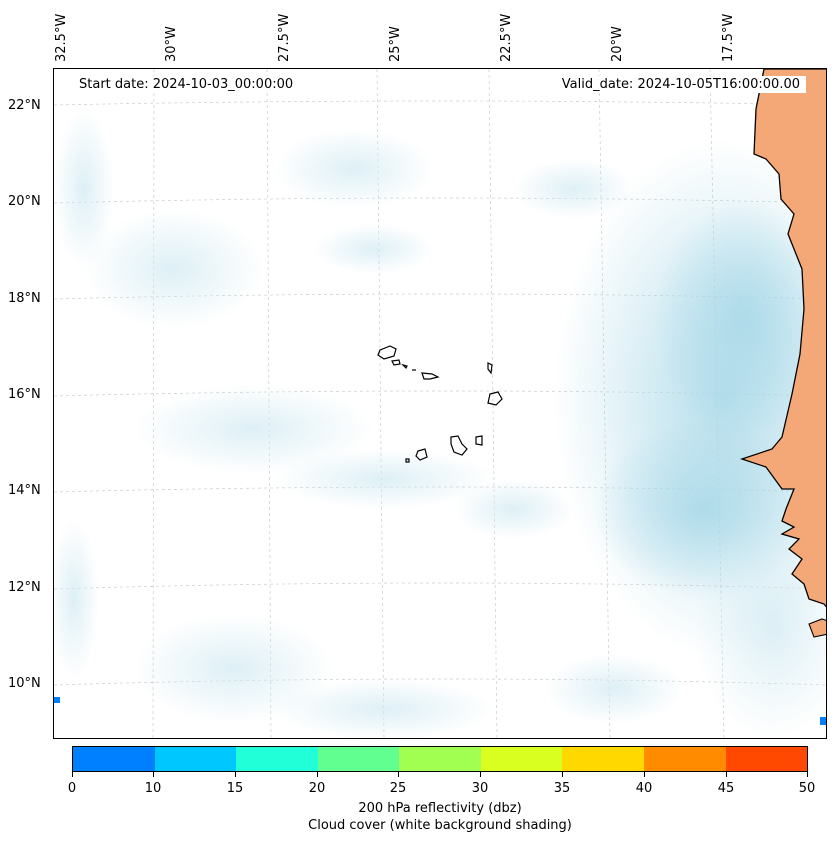 The height and width of the screenshot is (843, 837). I want to click on lon-label-32-5w: 32.5°W, so click(61, 37).